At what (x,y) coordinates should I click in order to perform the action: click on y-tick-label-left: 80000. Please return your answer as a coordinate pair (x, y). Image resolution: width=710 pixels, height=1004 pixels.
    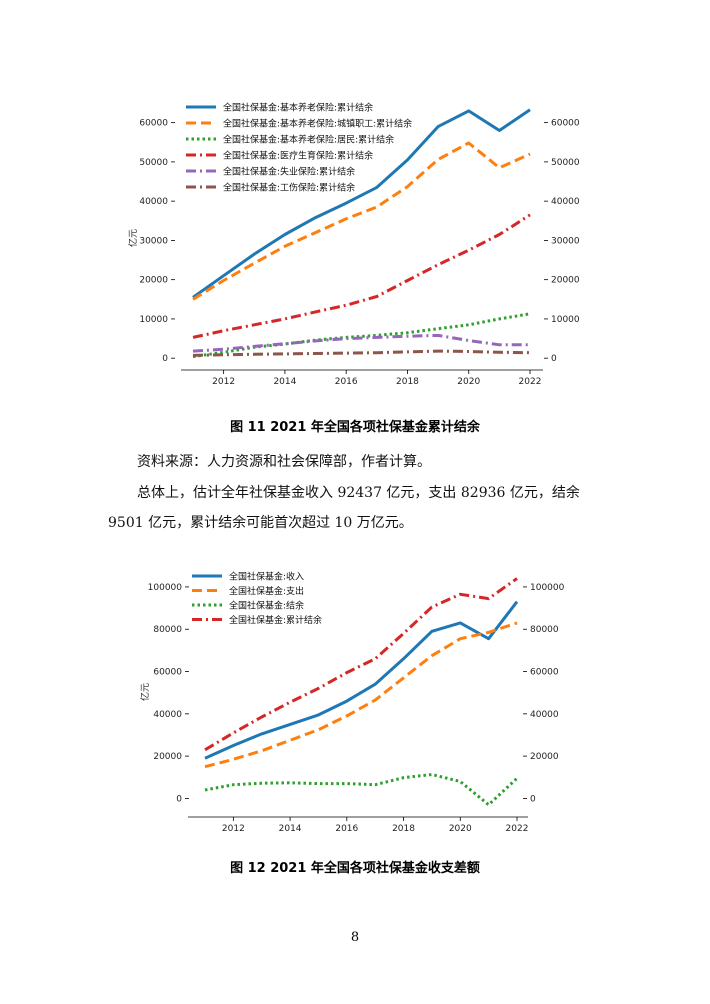
    Looking at the image, I should click on (167, 630).